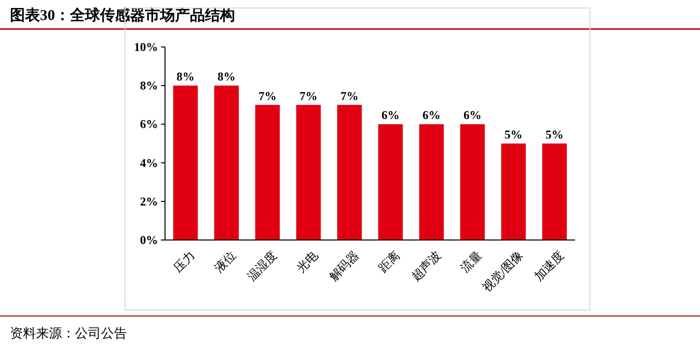  What do you see at coordinates (344, 266) in the screenshot?
I see `x-tick-label: 解码器` at bounding box center [344, 266].